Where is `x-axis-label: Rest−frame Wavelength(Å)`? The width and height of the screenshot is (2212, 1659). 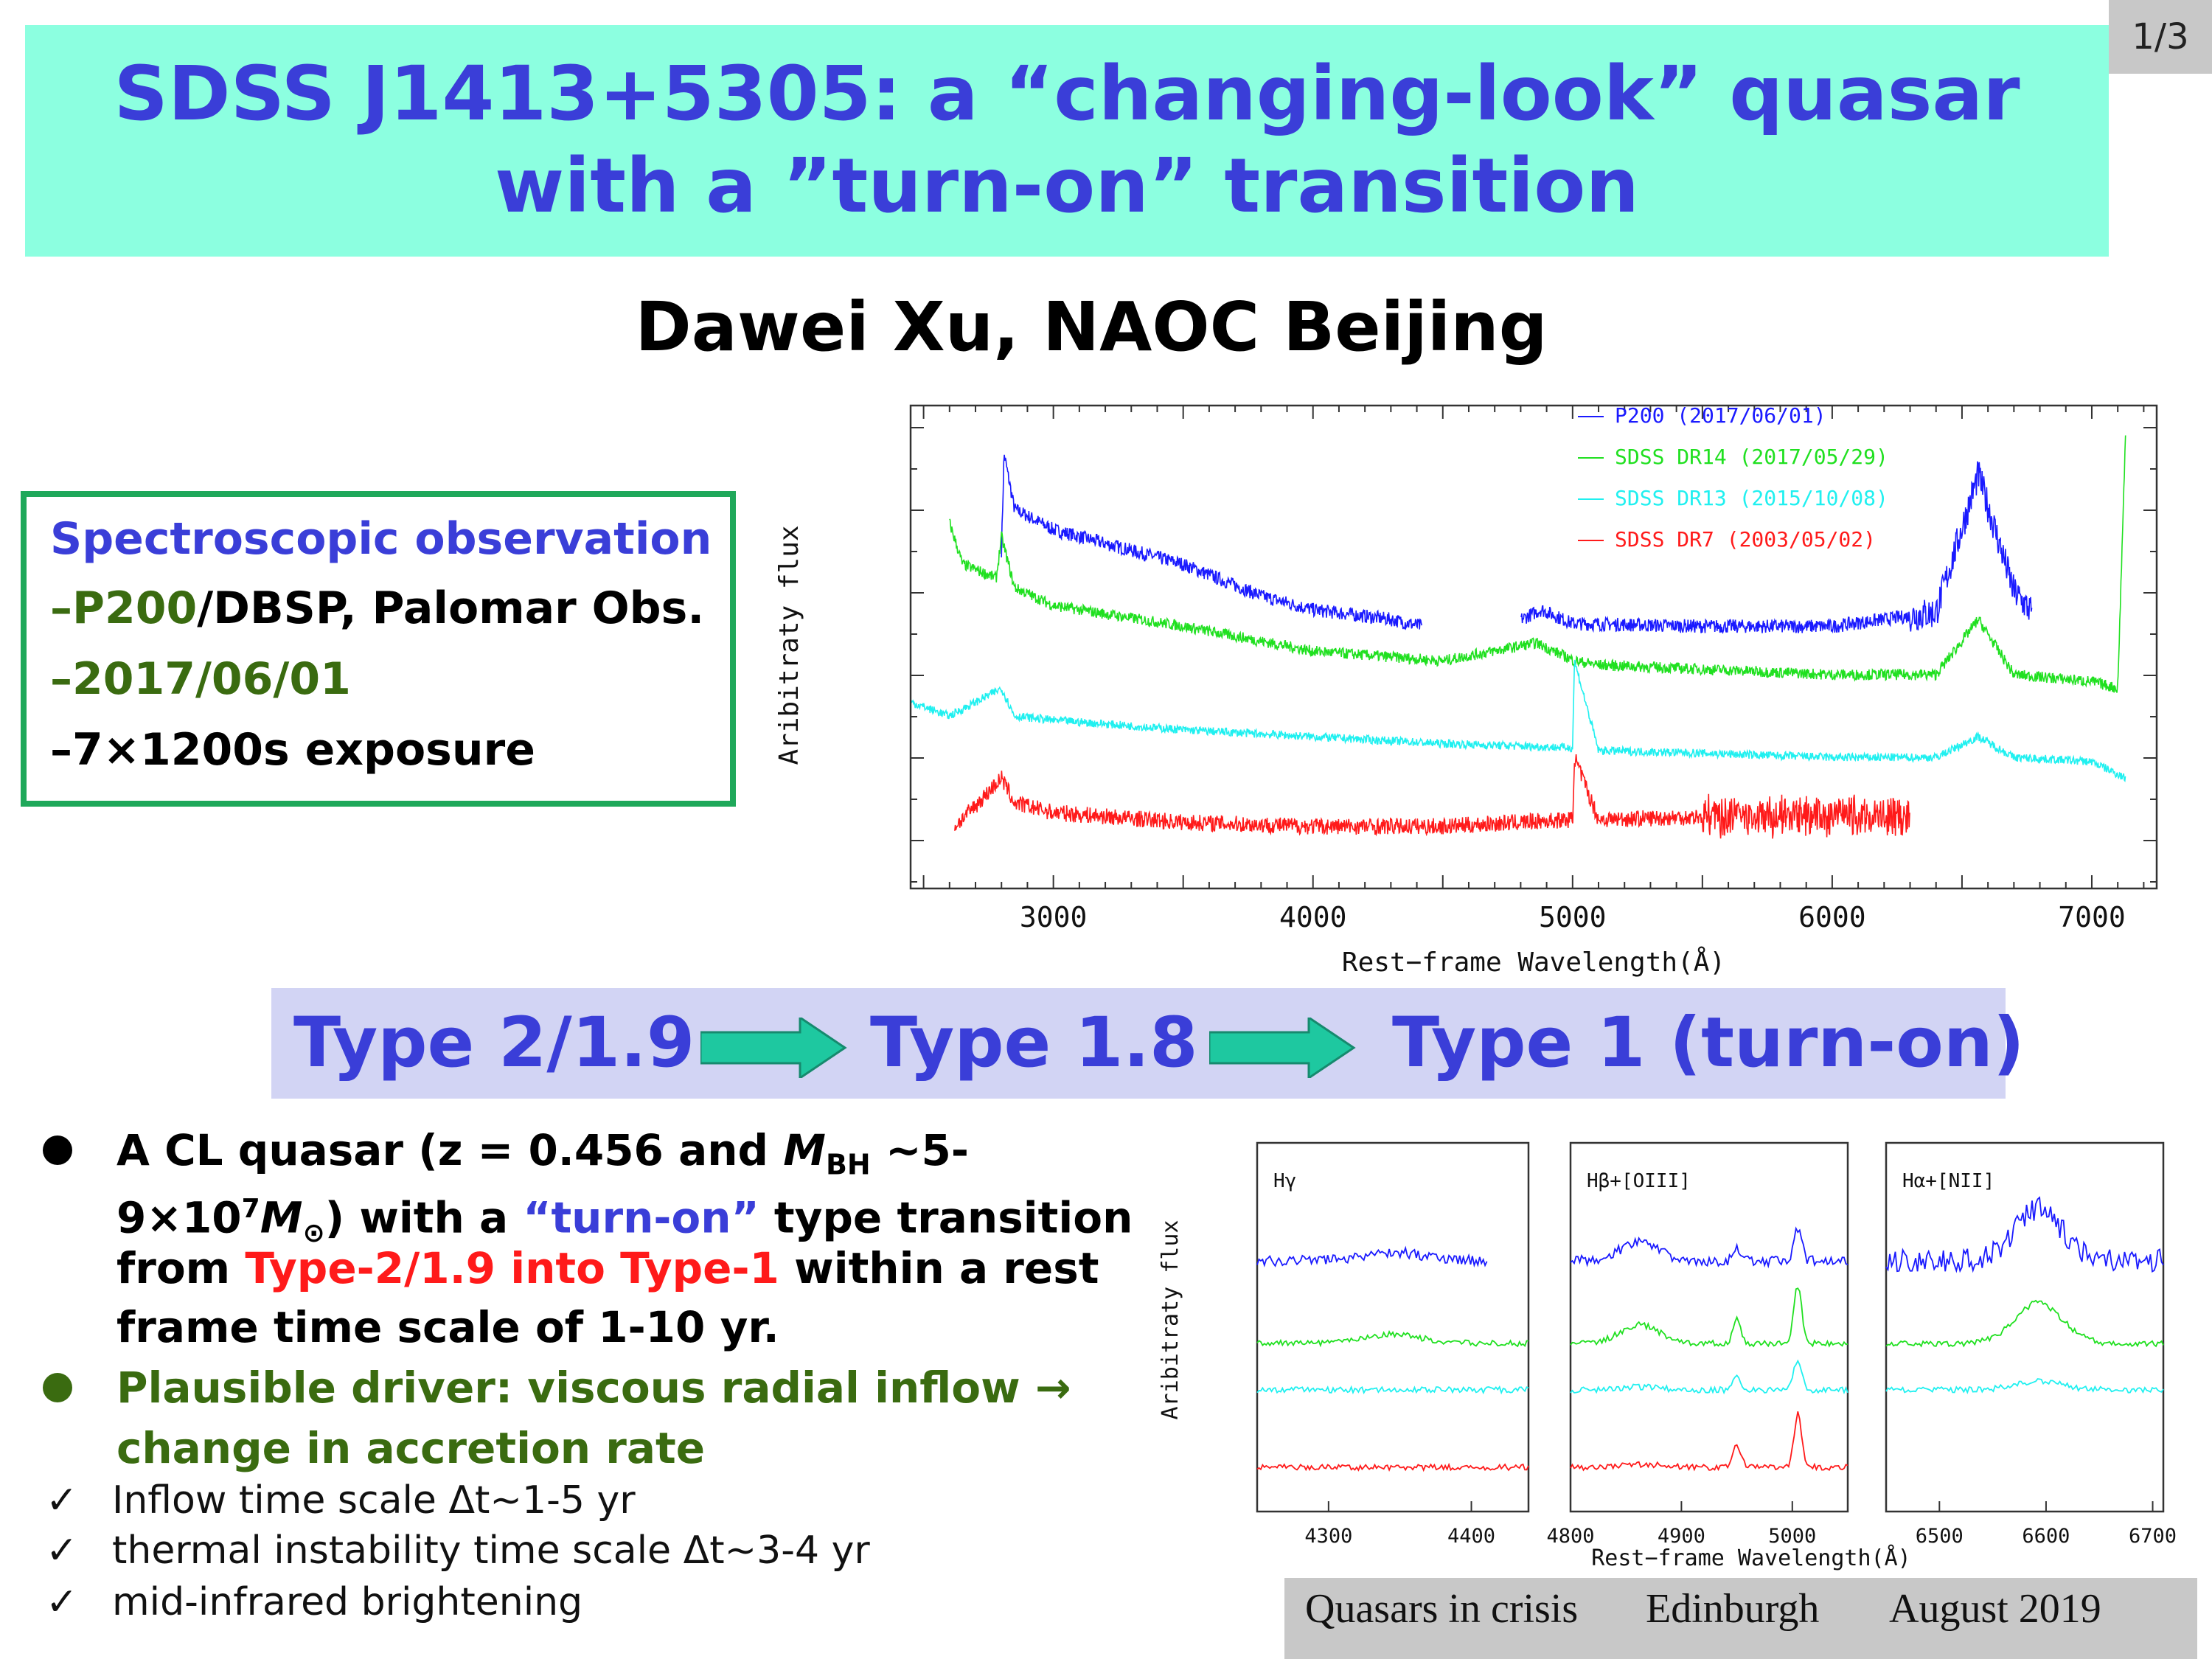
x-axis-label: Rest−frame Wavelength(Å) is located at coordinates (1533, 962).